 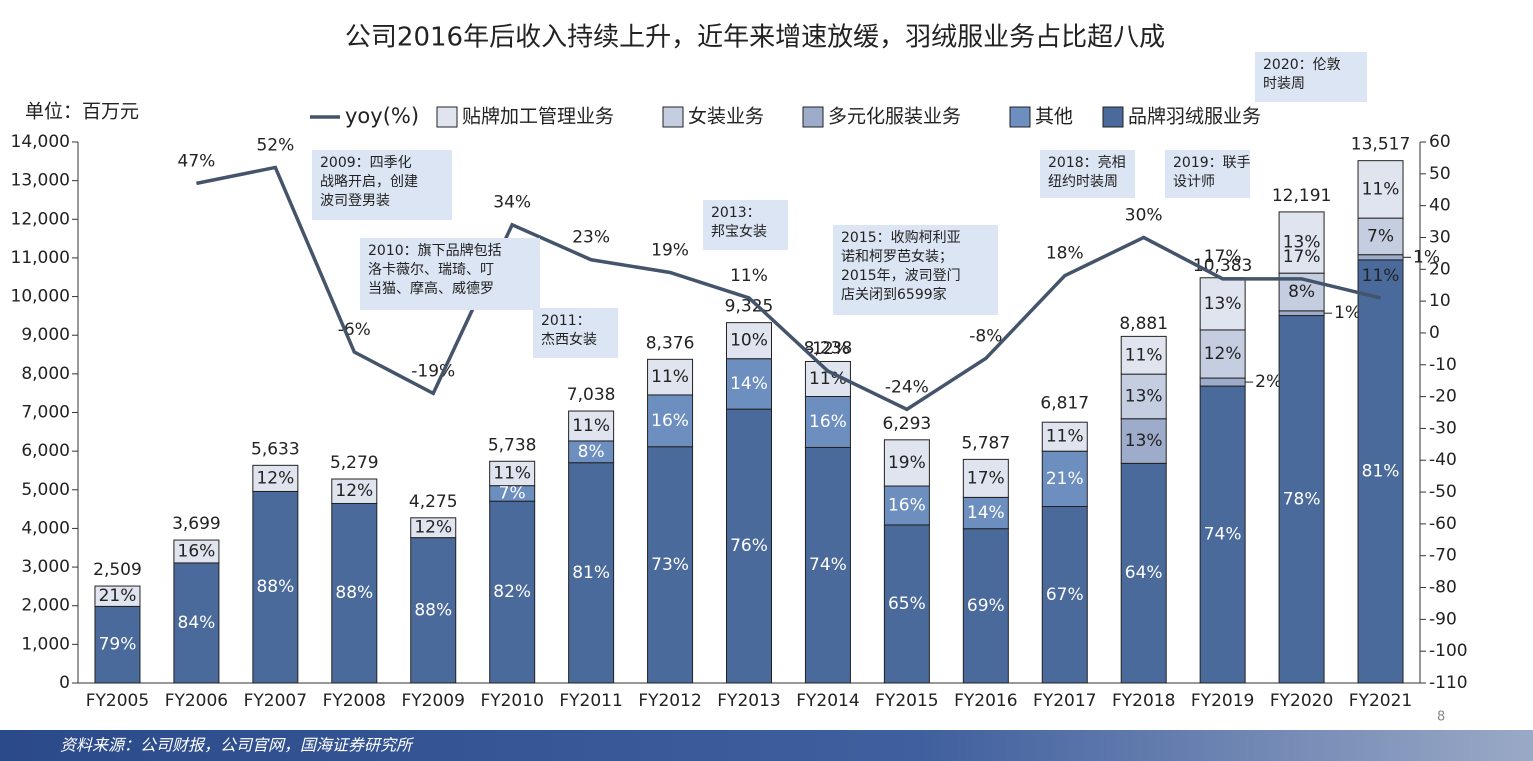 What do you see at coordinates (1143, 324) in the screenshot?
I see `total-label: 8,881` at bounding box center [1143, 324].